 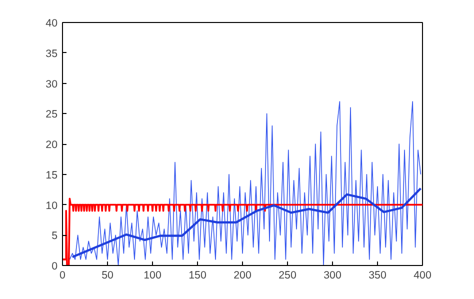 What do you see at coordinates (52, 84) in the screenshot?
I see `y-tick-label: 30` at bounding box center [52, 84].